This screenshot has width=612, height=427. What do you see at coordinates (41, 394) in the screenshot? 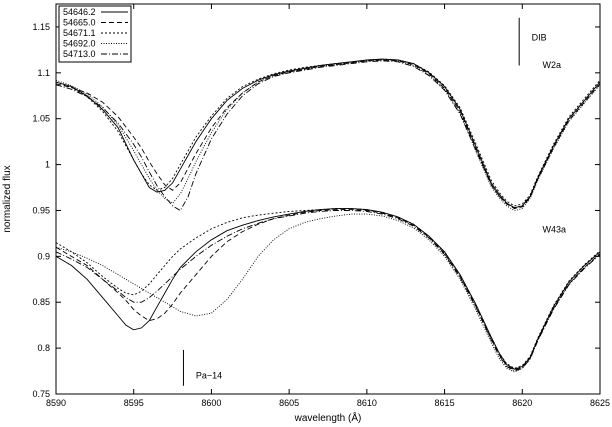
I see `y-tick-label: 0.75` at bounding box center [41, 394].